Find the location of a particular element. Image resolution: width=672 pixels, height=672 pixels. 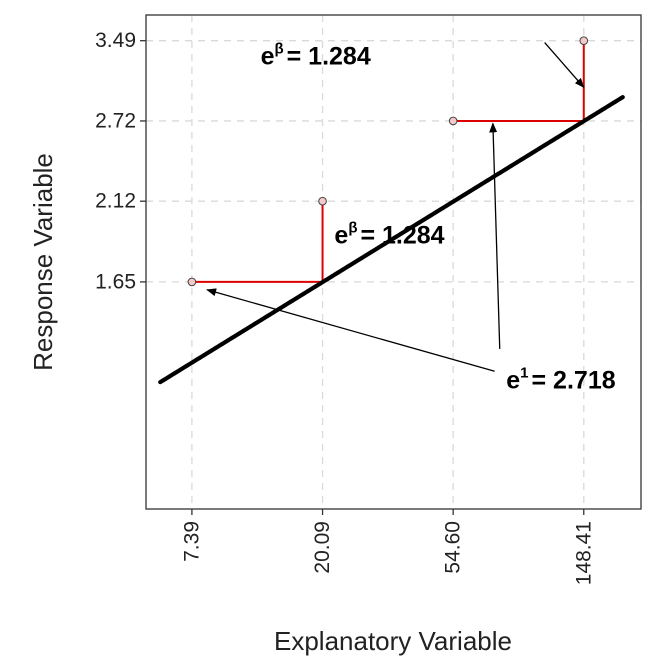

y-tick-label: 1.65 is located at coordinates (115, 281).